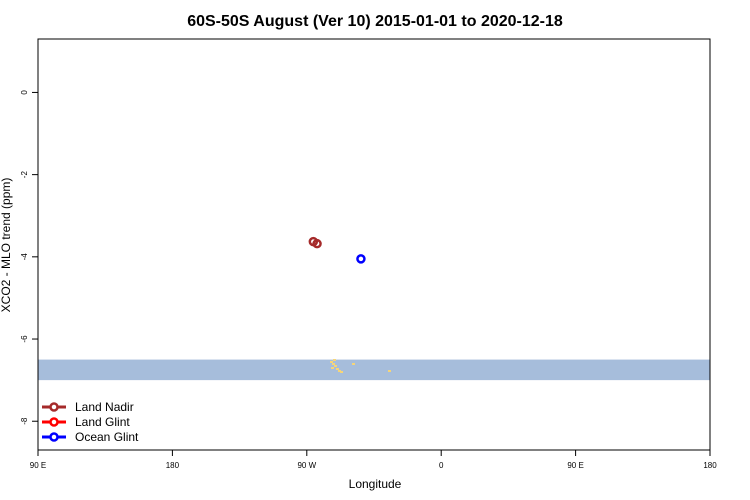  What do you see at coordinates (337, 250) in the screenshot?
I see `data-points` at bounding box center [337, 250].